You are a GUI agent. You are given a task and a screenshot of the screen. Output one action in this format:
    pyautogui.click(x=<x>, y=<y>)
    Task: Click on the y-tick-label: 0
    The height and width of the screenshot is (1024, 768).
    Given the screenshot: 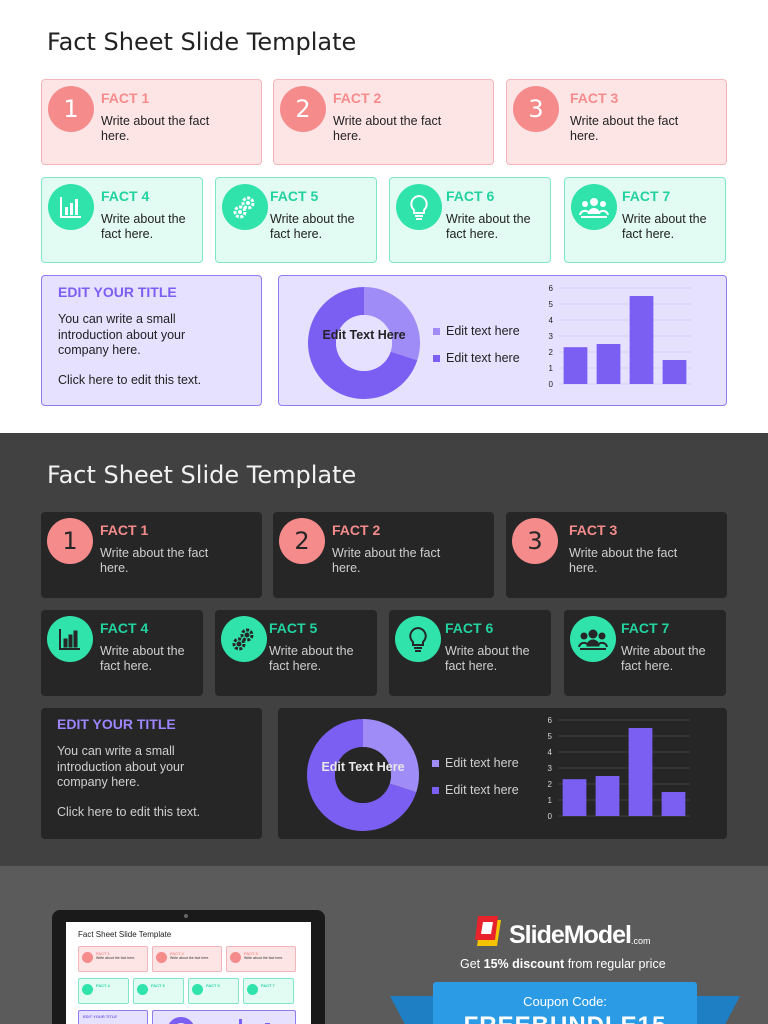 What is the action you would take?
    pyautogui.click(x=551, y=384)
    